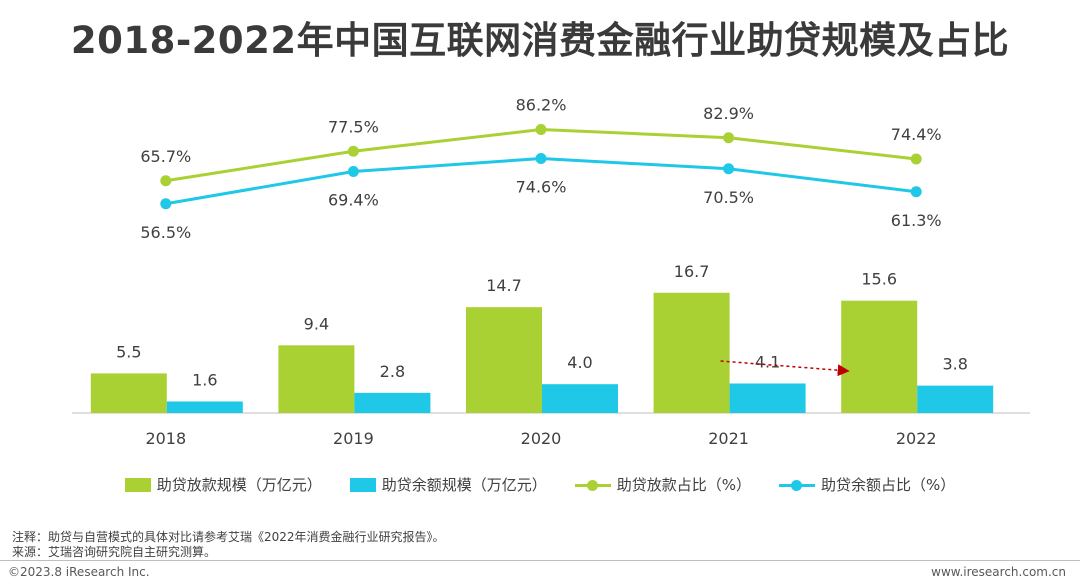 The height and width of the screenshot is (588, 1080). Describe the element at coordinates (204, 407) in the screenshot. I see `bar-balance-2018` at that location.